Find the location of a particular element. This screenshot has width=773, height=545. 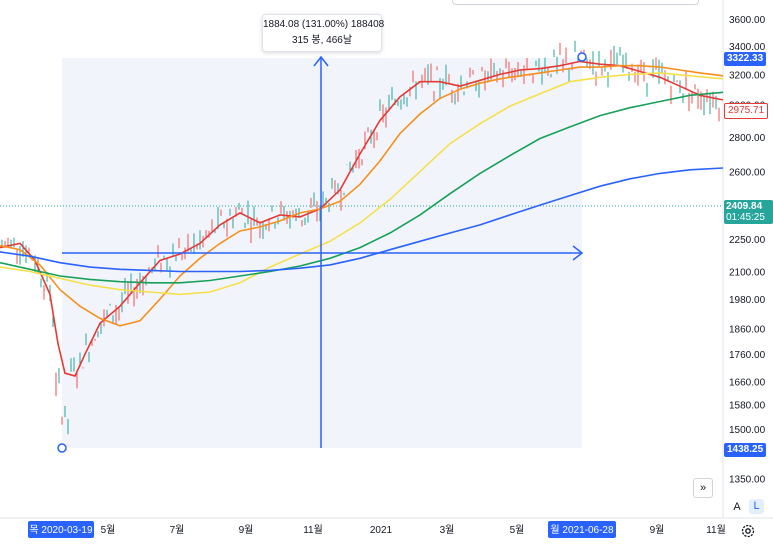

end-date-label: 월 2021-06-28 is located at coordinates (582, 530).